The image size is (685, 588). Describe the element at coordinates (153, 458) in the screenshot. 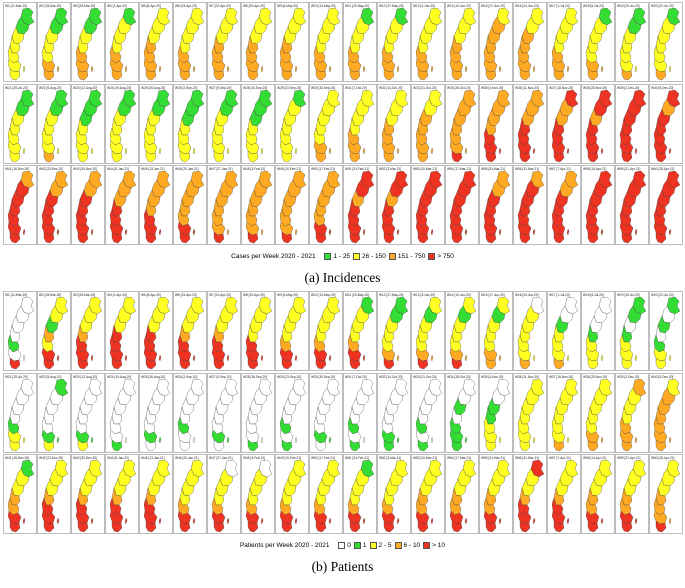

I see `week-label: W45 [13-Jan-21]` at that location.